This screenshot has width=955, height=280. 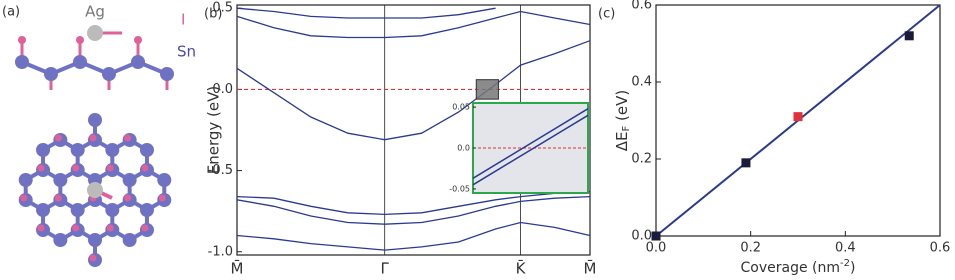 I want to click on label-part: F, so click(x=626, y=128).